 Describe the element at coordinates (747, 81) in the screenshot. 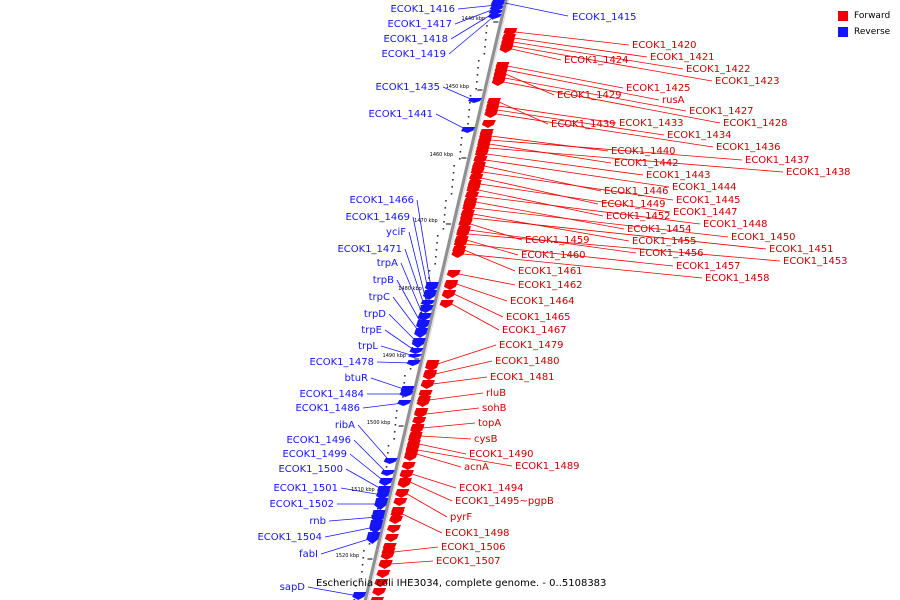

I see `forward-gene-label: ECOK1_1423` at that location.